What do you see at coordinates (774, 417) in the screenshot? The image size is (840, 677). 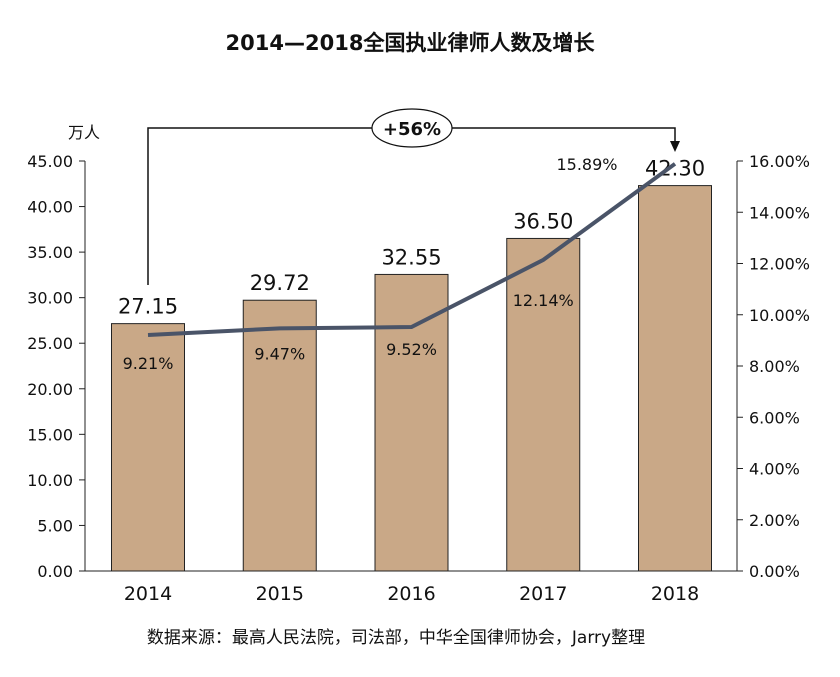 I see `right-tick-label: 6.00%` at bounding box center [774, 417].